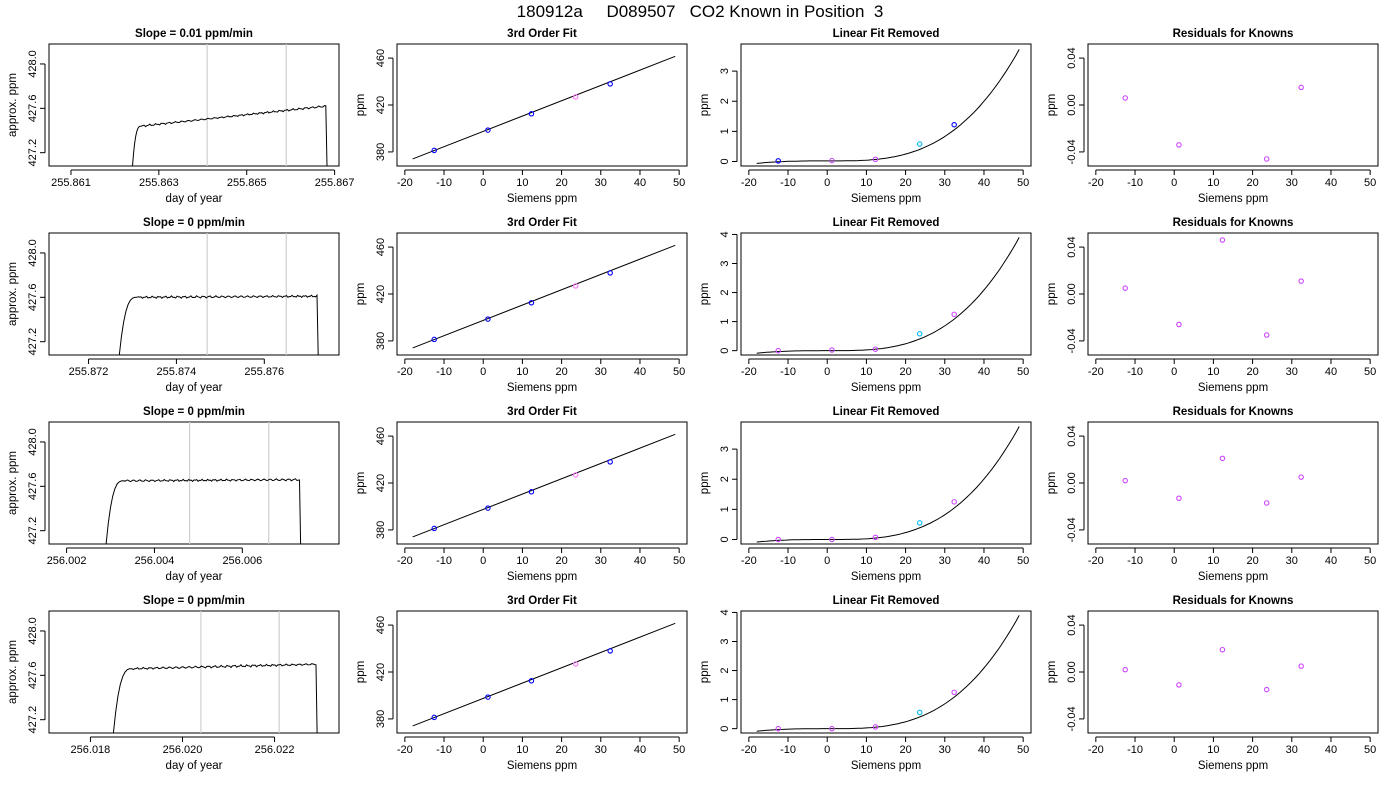  I want to click on y-tick-label: 460, so click(381, 436).